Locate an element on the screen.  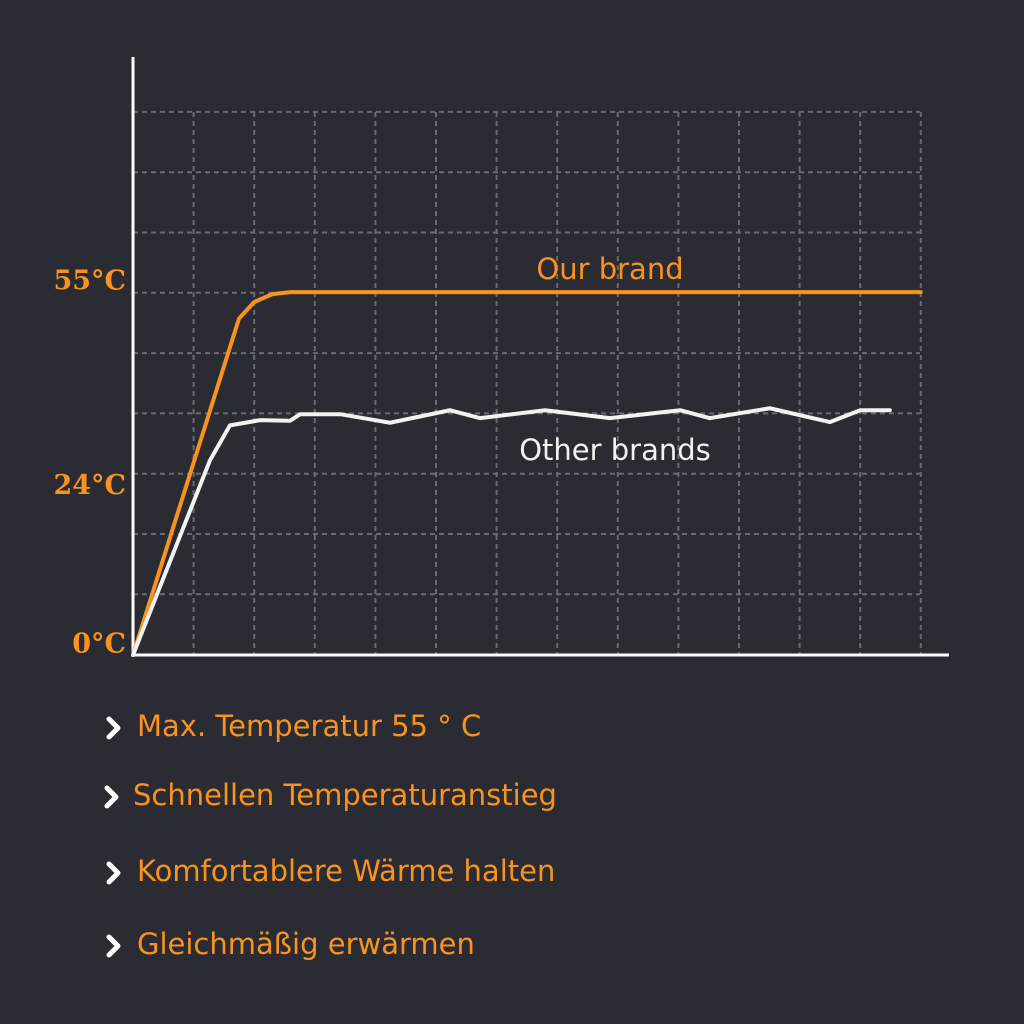
y-tick-label: 0°C is located at coordinates (99, 644).